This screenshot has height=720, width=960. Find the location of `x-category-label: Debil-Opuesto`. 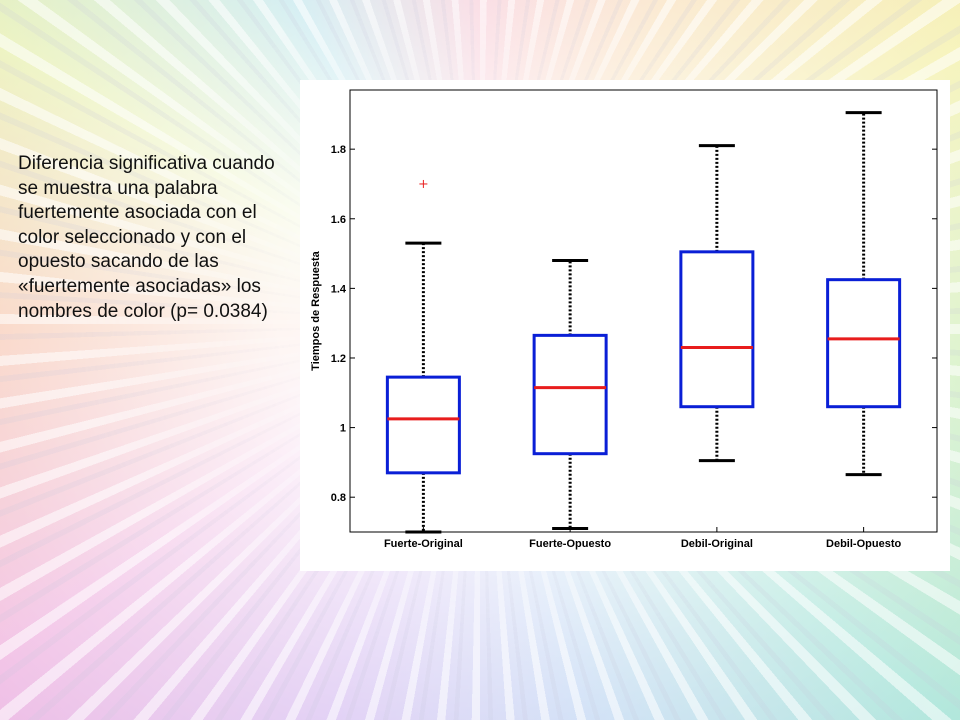

x-category-label: Debil-Opuesto is located at coordinates (863, 544).